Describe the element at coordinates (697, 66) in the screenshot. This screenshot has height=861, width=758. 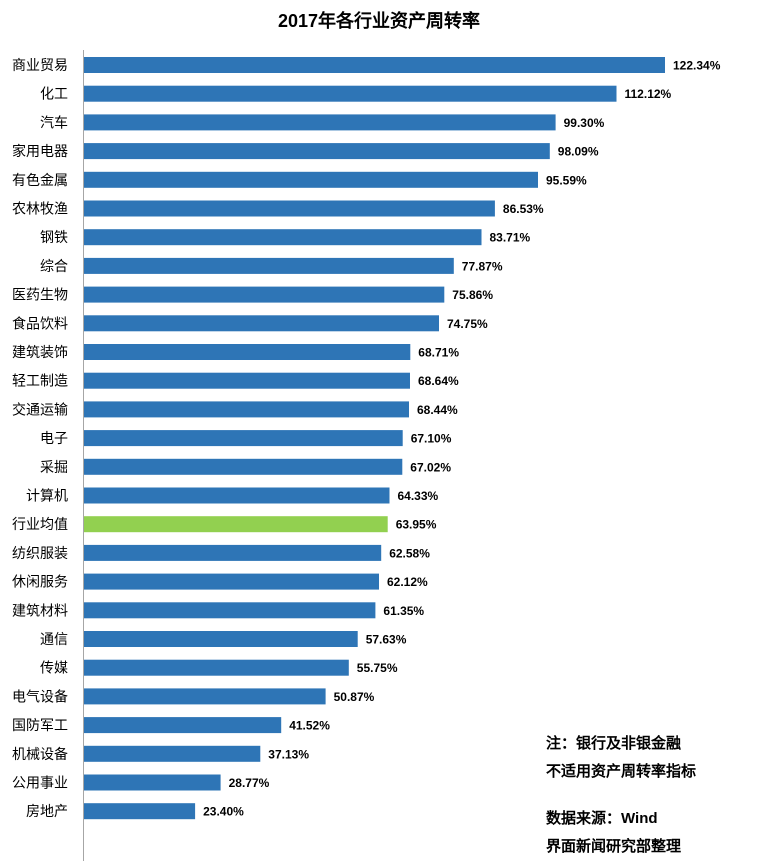
I see `value-label-0: 122.34%` at that location.